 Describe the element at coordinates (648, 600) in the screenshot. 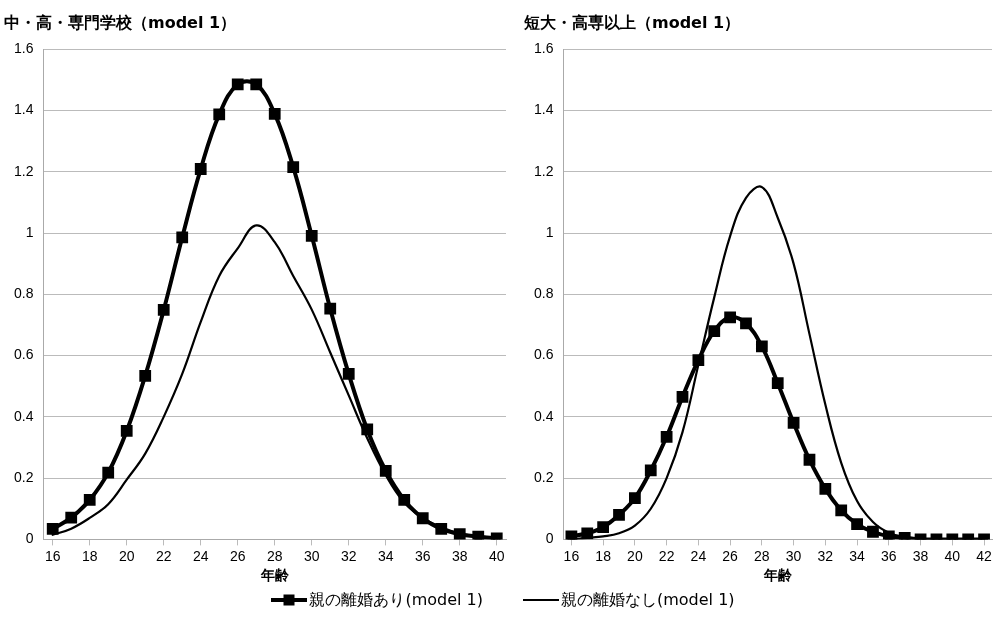

I see `legend-label: 親の離婚なし(model 1)` at that location.